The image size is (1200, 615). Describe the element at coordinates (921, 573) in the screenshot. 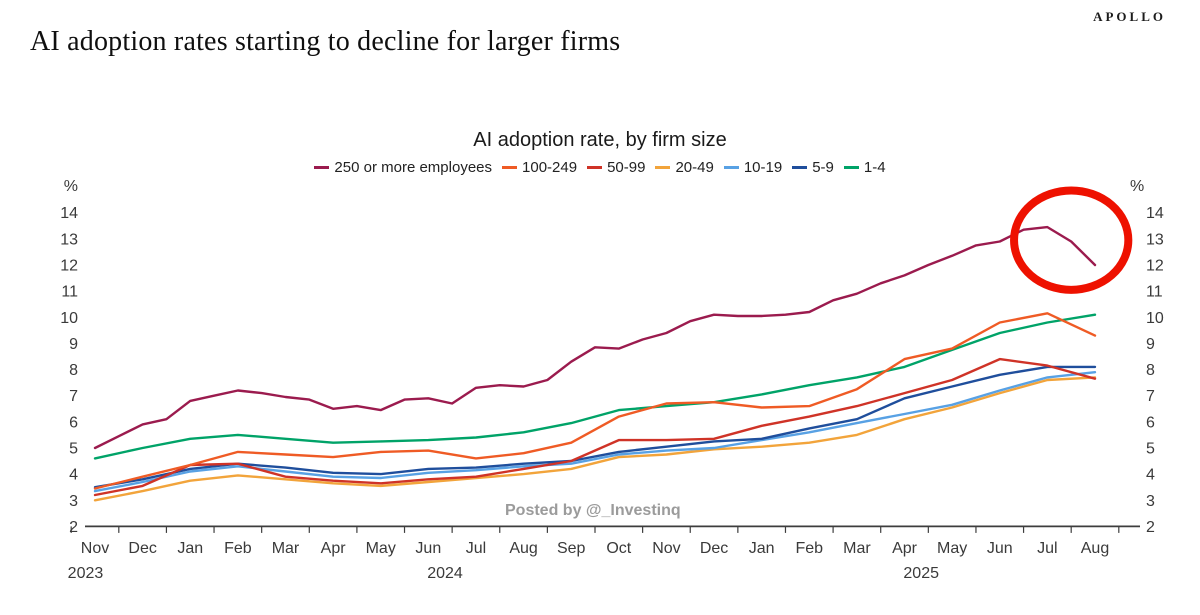

I see `x-year-label: 2025` at that location.